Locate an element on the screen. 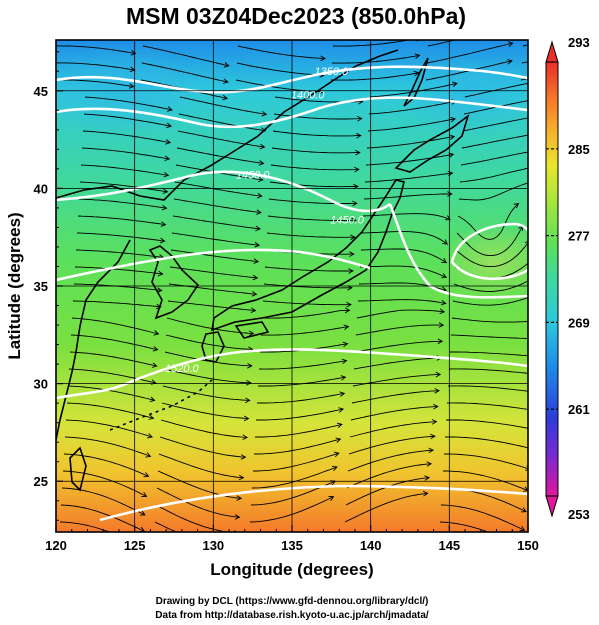 Image resolution: width=599 pixels, height=625 pixels. y-tick-label: 45 is located at coordinates (41, 91).